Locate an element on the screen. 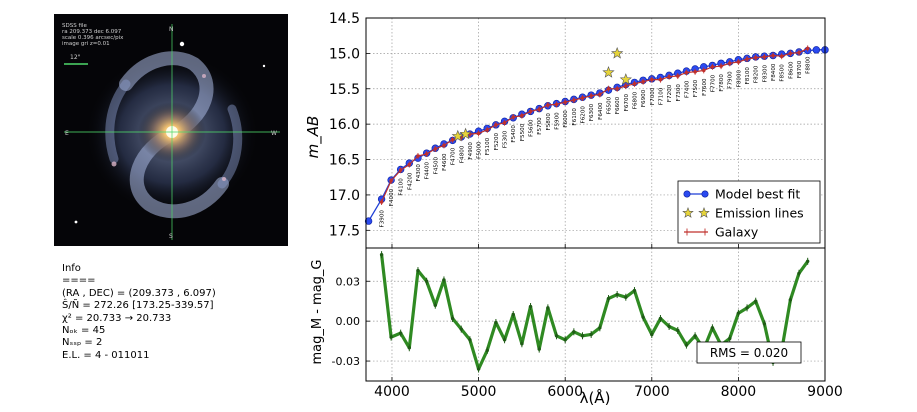 This screenshot has height=412, width=917. x-axis-label: λ(Å) is located at coordinates (595, 397).